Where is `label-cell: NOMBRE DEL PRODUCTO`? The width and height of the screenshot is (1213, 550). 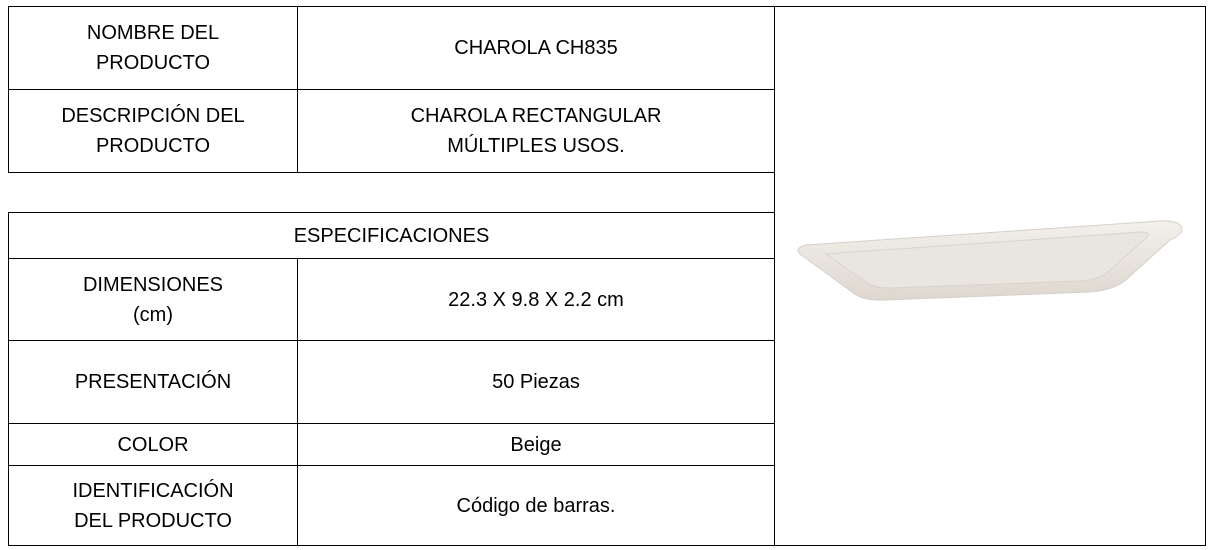 label-cell: NOMBRE DEL PRODUCTO is located at coordinates (153, 48).